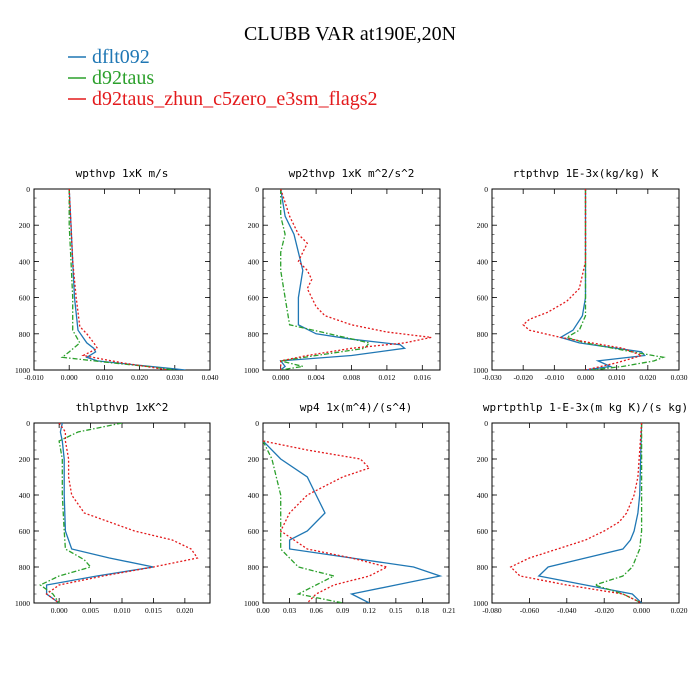  I want to click on x-tick-label: 0.00, so click(262, 610).